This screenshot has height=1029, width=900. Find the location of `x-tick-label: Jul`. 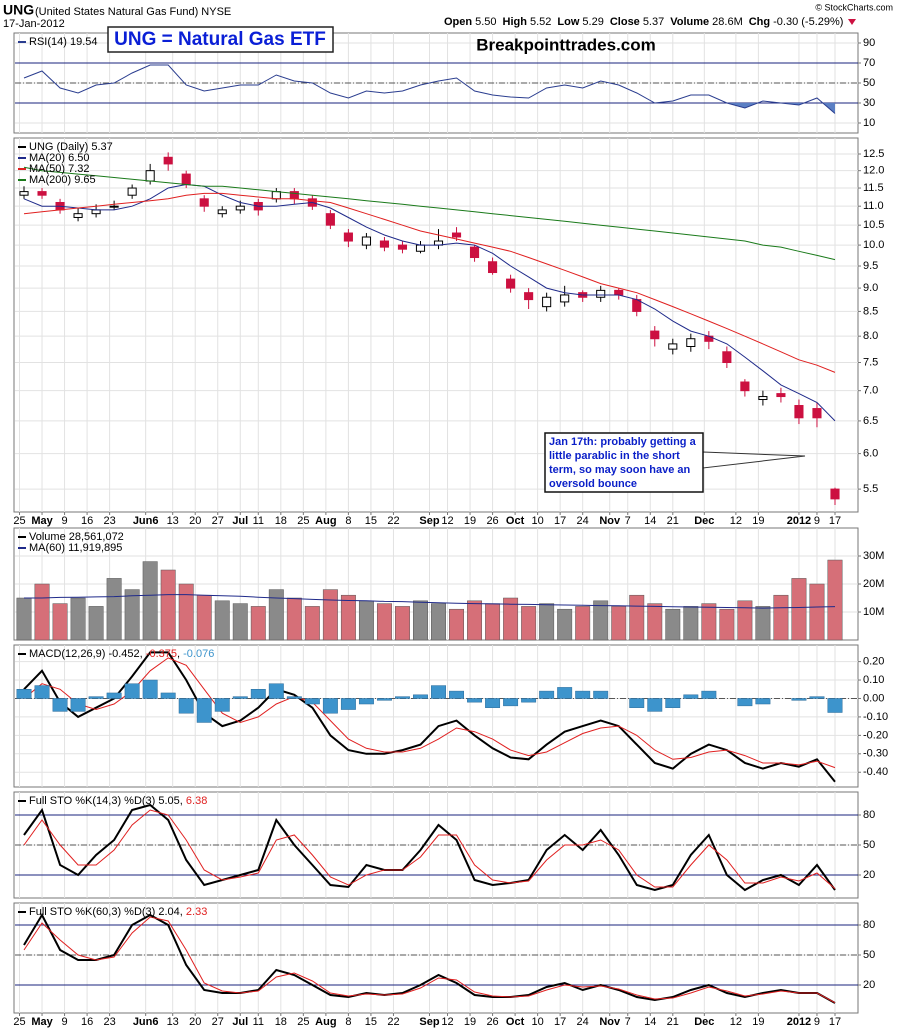

x-tick-label: Jul is located at coordinates (240, 521).